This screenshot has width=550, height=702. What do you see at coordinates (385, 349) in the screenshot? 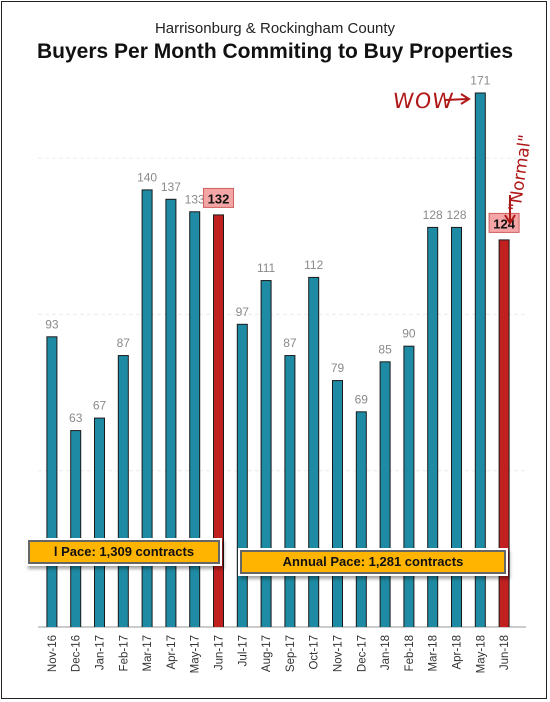
I see `data-label-Jan-18: 85` at bounding box center [385, 349].